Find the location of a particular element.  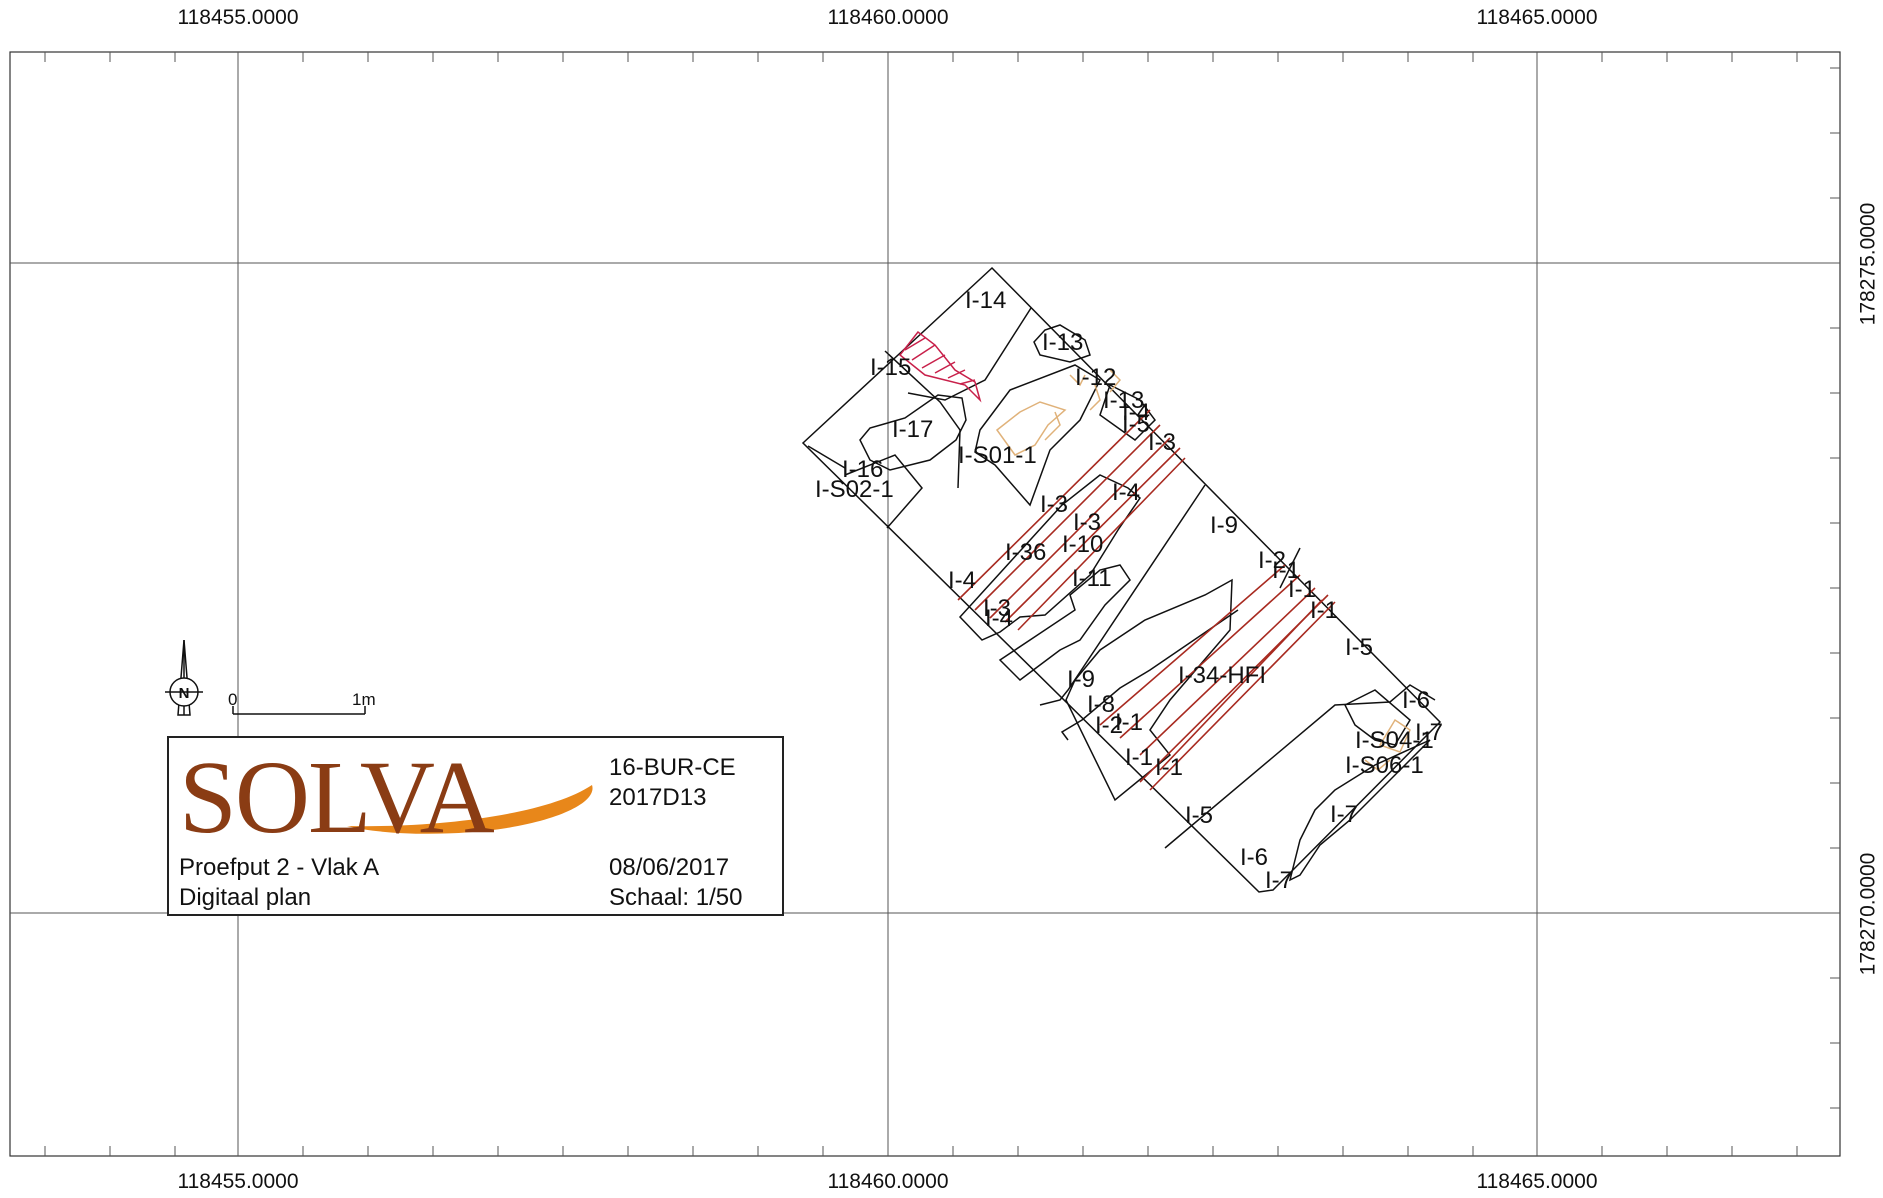

label-i3d: I-3 is located at coordinates (997, 608).